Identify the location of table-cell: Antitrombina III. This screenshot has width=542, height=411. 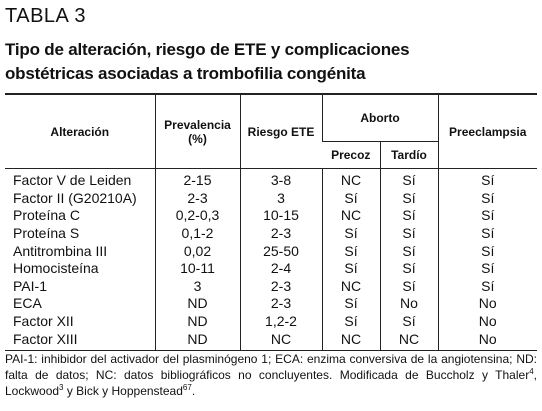
(60, 250).